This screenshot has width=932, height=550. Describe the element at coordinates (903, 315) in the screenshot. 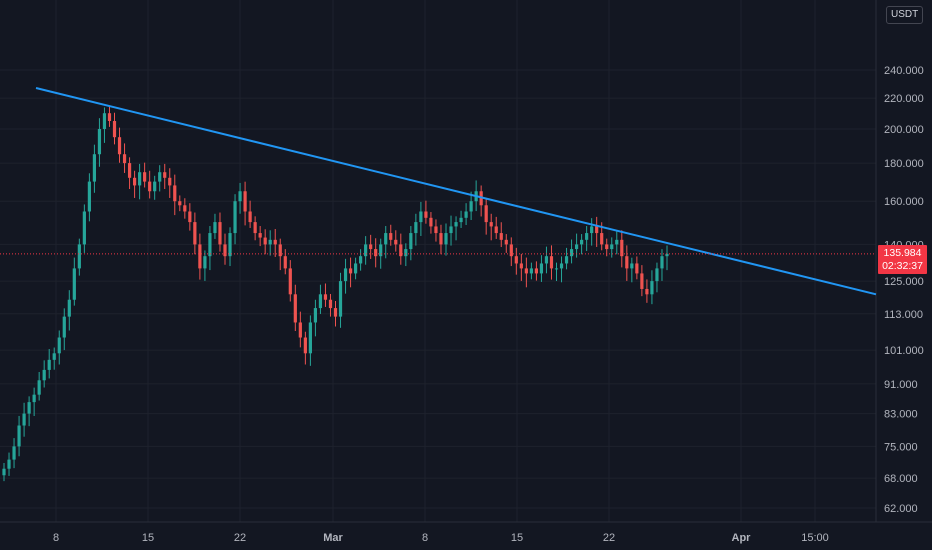

I see `y-tick-label-6: 113.000` at that location.